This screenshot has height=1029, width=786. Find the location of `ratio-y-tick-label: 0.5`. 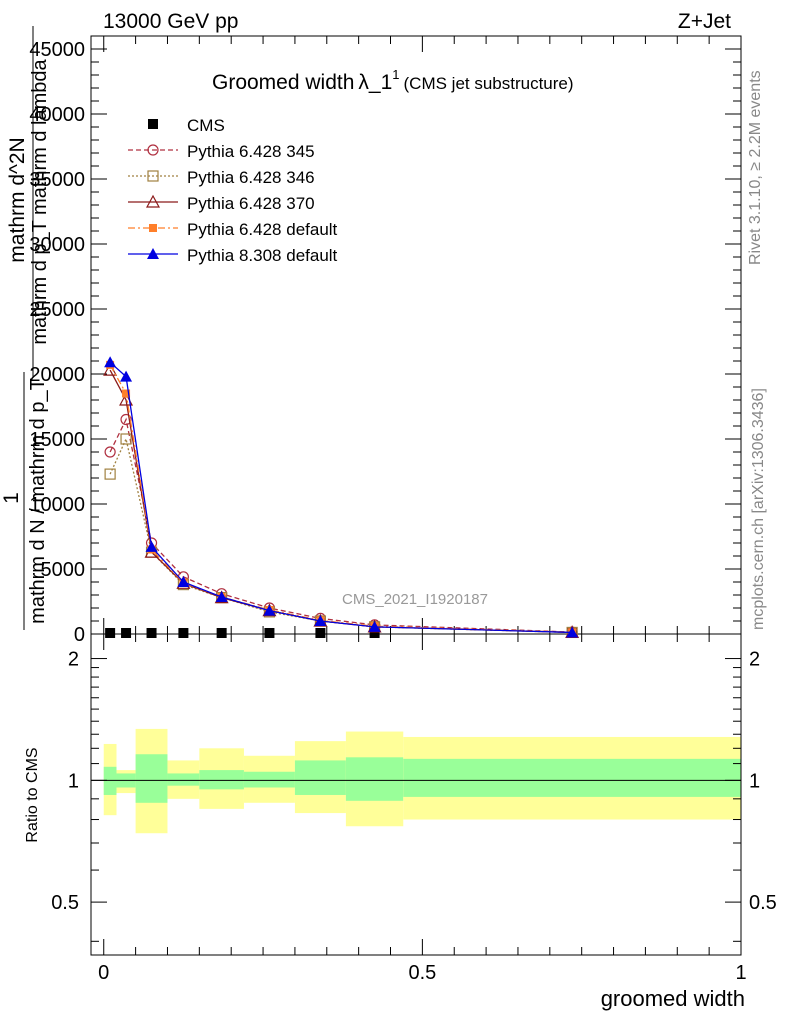

ratio-y-tick-label: 0.5 is located at coordinates (65, 903).